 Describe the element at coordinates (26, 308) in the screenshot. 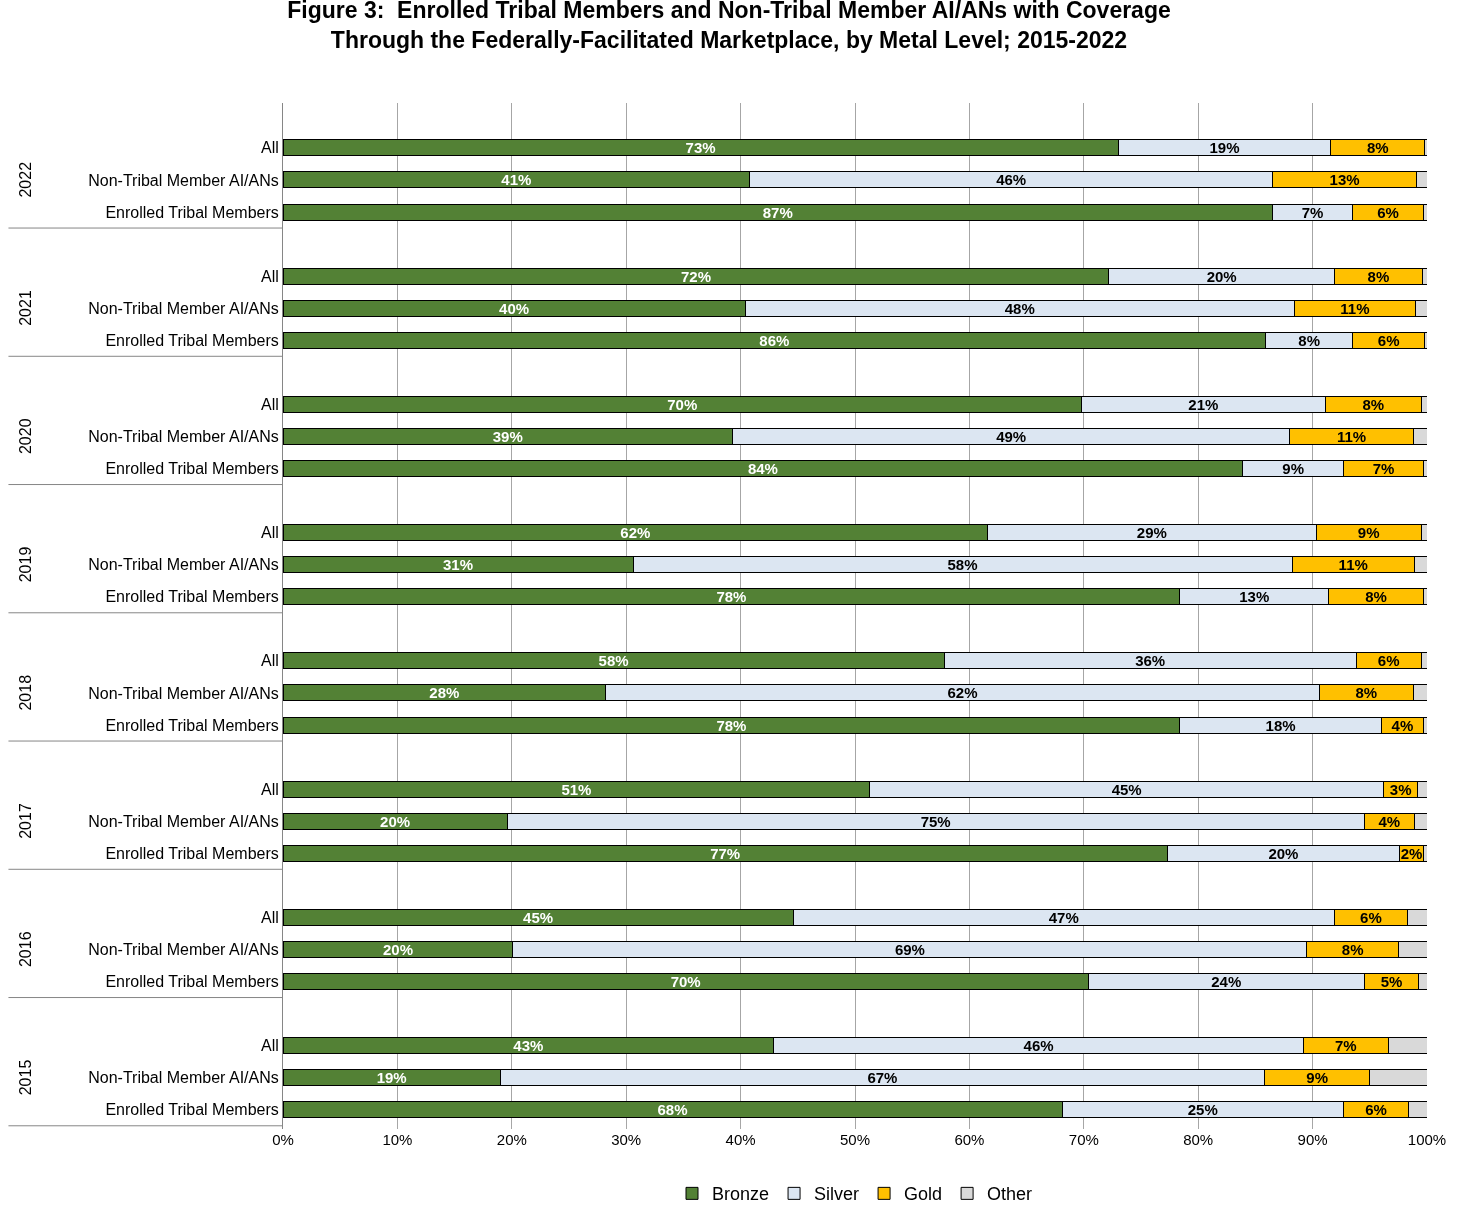

I see `text: 2021` at that location.